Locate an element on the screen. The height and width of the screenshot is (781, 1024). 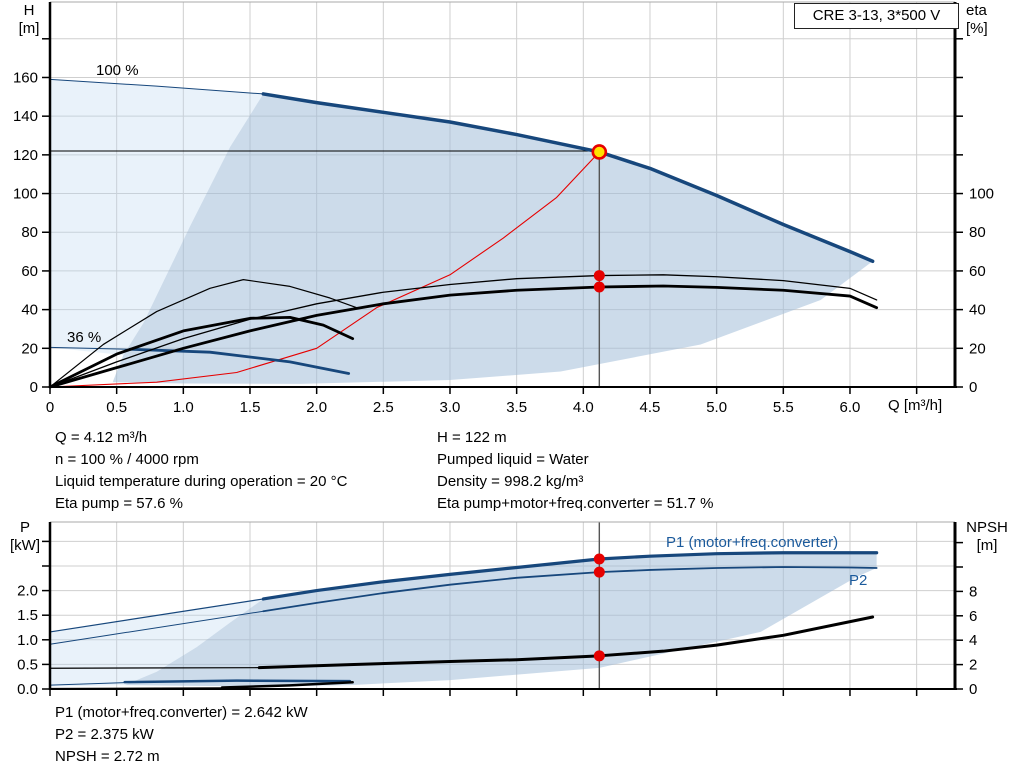
left-axis-title-power: P [kW] is located at coordinates (25, 537).